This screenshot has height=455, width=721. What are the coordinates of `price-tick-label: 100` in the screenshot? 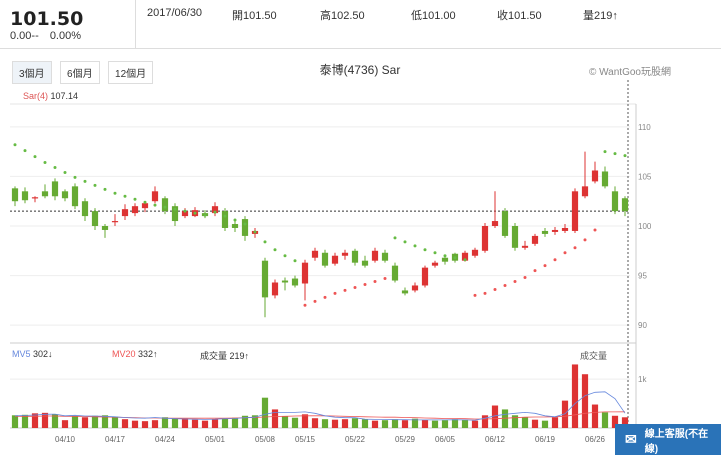 It's located at (645, 226).